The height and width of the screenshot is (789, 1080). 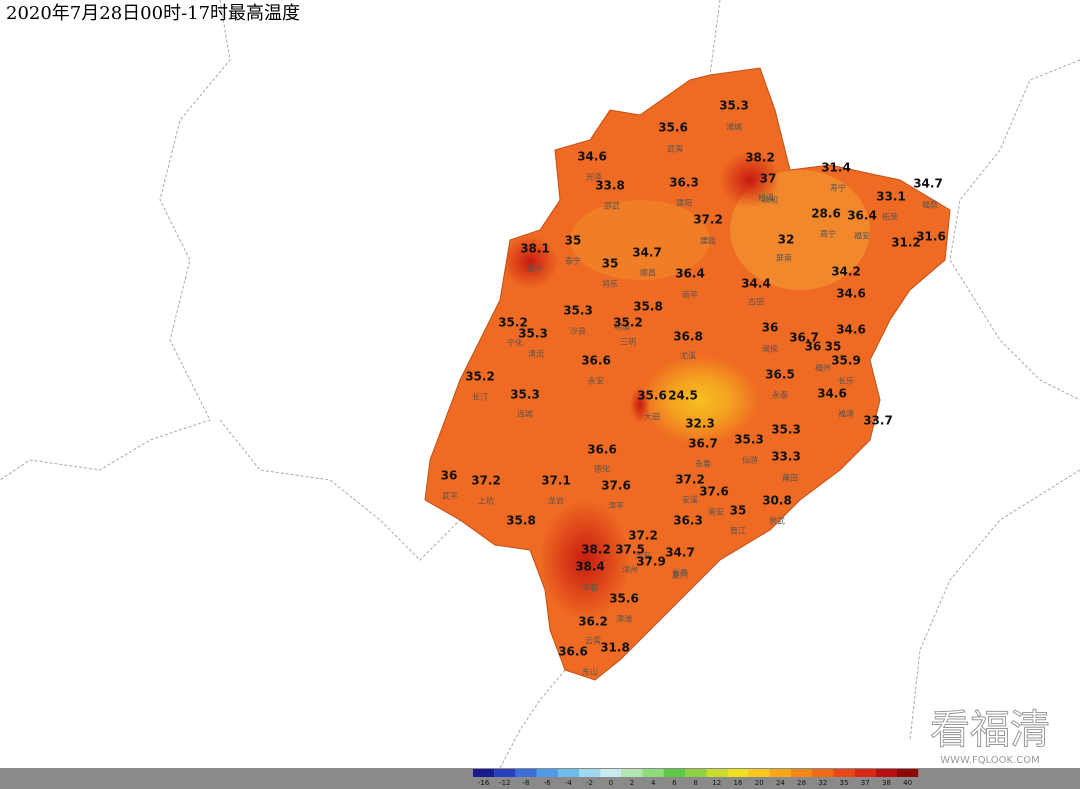 I want to click on city-name: 南安, so click(x=716, y=512).